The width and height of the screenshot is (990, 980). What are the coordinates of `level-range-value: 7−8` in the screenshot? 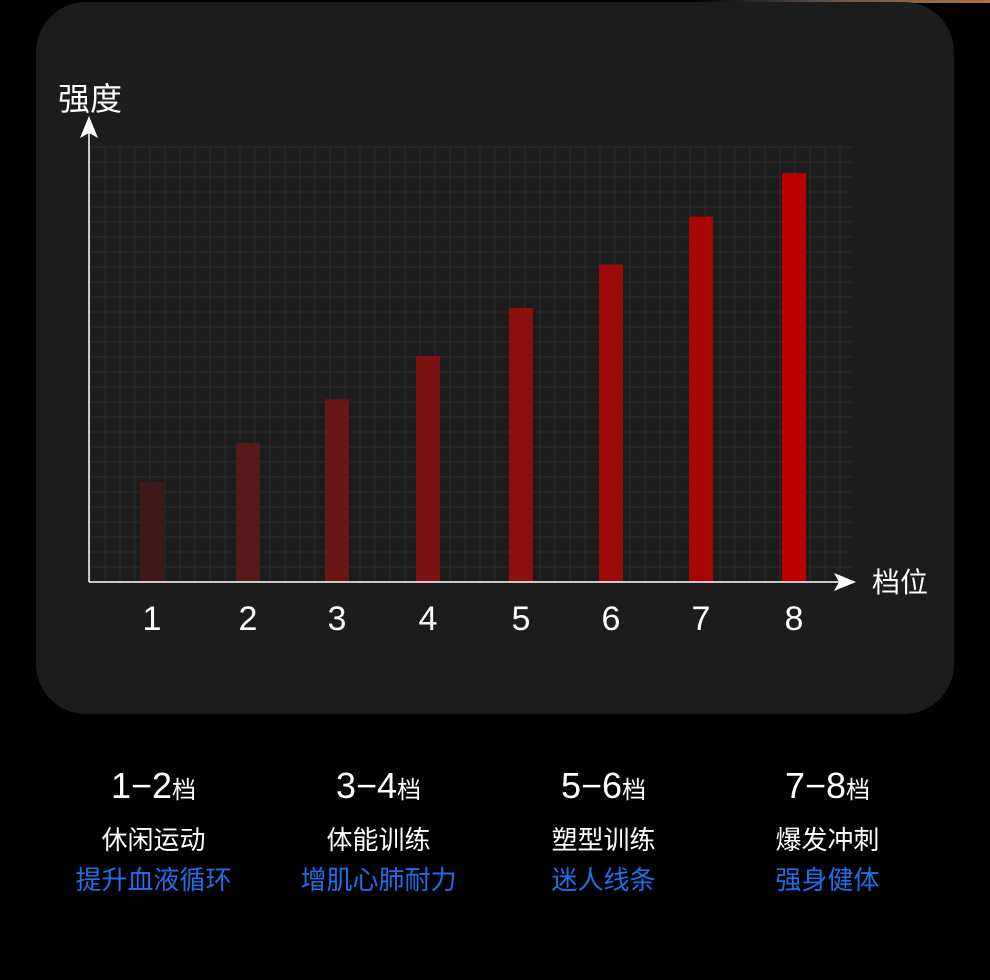 It's located at (815, 785).